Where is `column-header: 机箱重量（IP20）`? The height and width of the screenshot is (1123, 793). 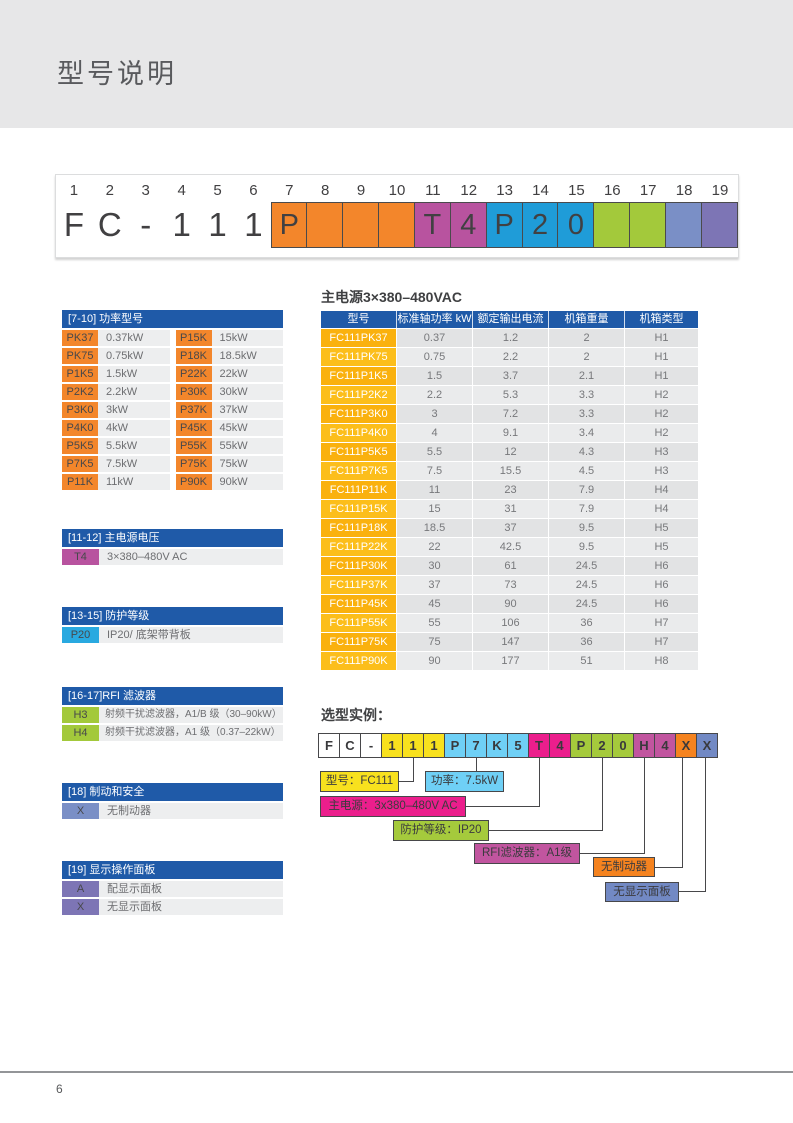
column-header: 机箱重量（IP20） is located at coordinates (586, 326).